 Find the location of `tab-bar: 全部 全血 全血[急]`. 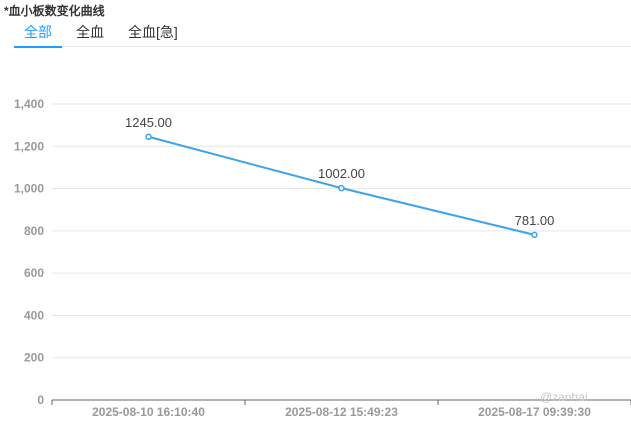

tab-bar: 全部 全血 全血[急] is located at coordinates (322, 34).